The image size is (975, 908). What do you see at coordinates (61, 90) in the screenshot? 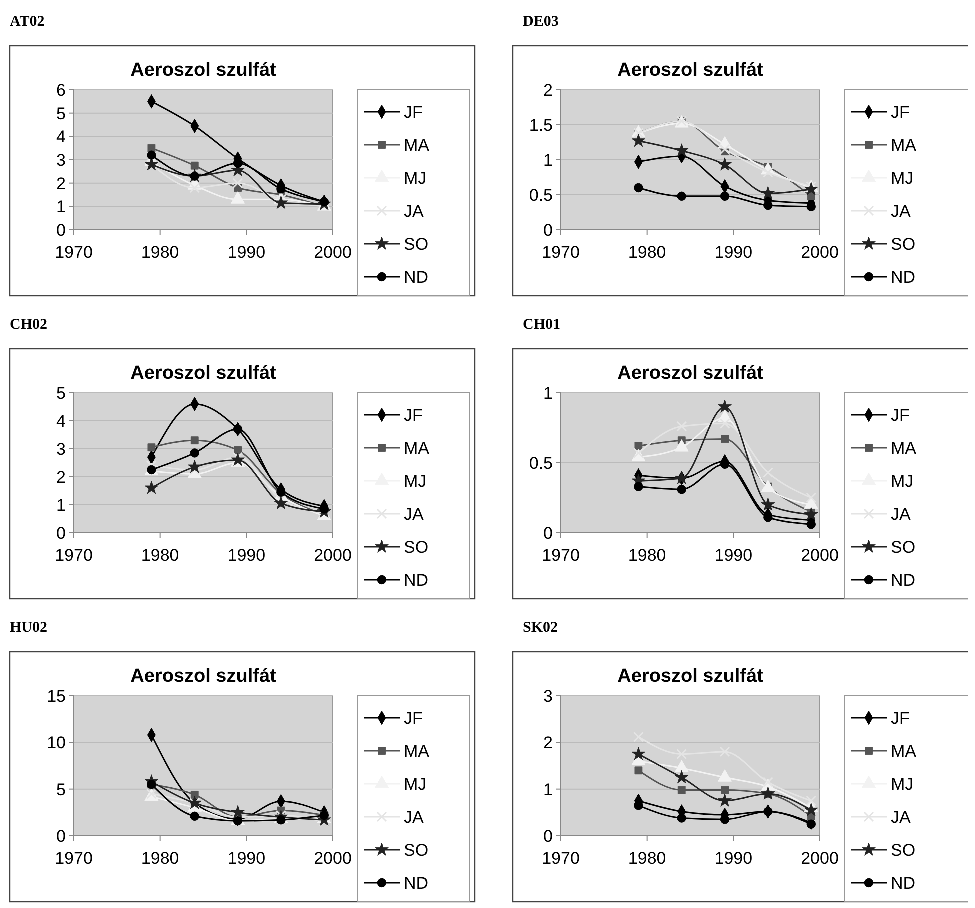
I see `y-tick-label: 6` at bounding box center [61, 90].